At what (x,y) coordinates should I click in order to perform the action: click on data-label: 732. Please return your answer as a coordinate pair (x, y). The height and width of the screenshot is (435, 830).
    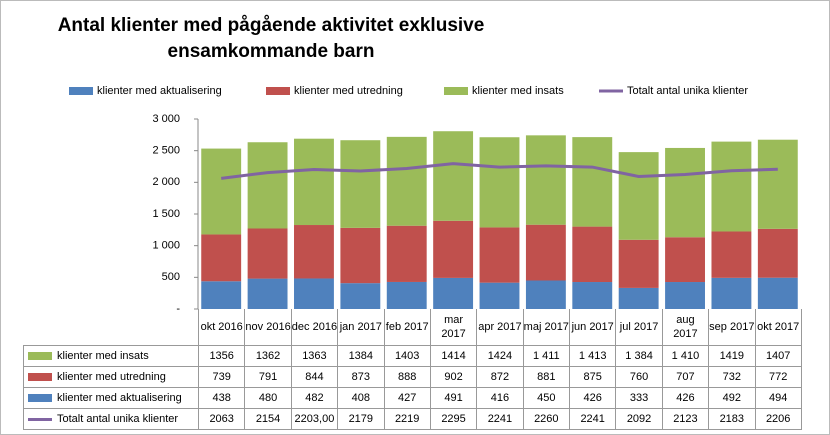
    Looking at the image, I should click on (732, 377).